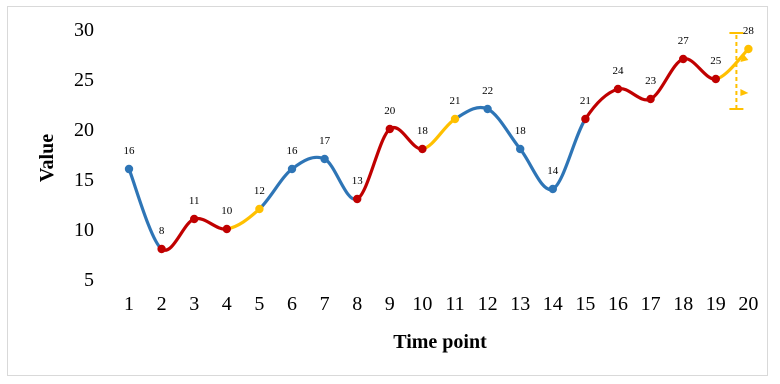 This screenshot has height=384, width=780. I want to click on x-tick-label: 12, so click(488, 304).